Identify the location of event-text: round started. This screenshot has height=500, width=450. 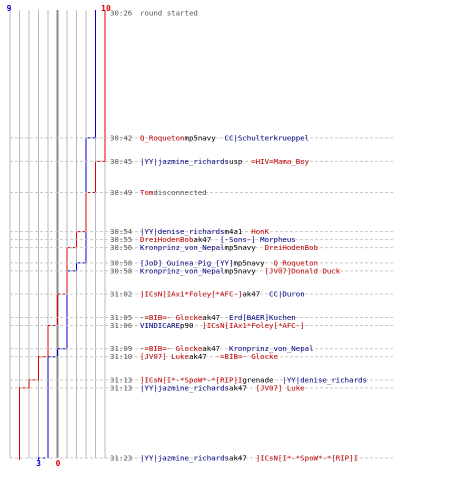
(169, 13).